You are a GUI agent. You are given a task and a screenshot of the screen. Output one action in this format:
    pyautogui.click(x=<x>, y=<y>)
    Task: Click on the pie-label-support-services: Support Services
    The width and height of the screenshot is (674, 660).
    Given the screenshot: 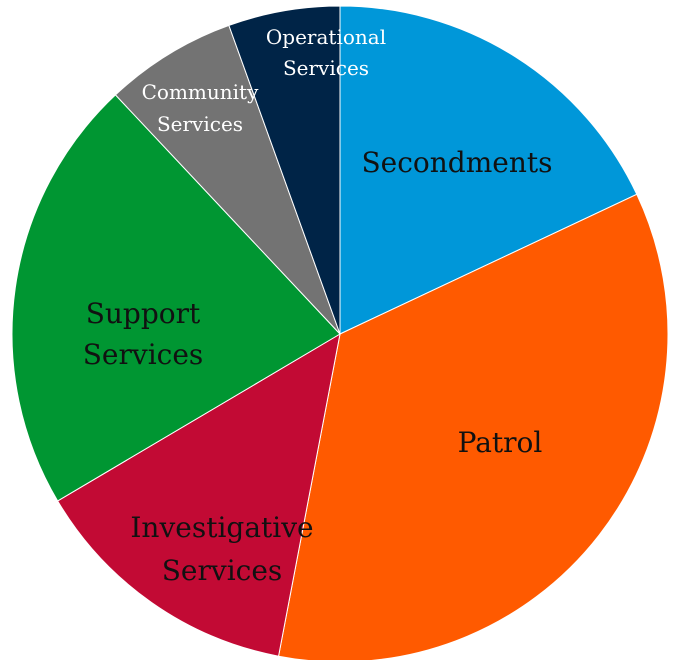 What is the action you would take?
    pyautogui.click(x=143, y=334)
    